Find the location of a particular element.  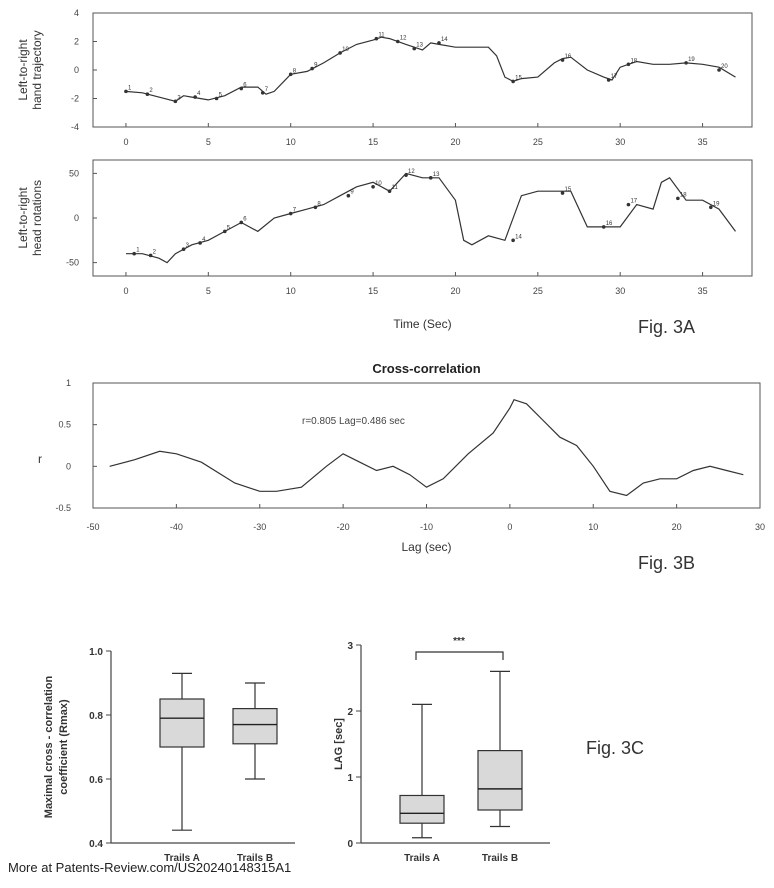

correlation-annotation: r=0.805 Lag=0.486 sec is located at coordinates (353, 421).